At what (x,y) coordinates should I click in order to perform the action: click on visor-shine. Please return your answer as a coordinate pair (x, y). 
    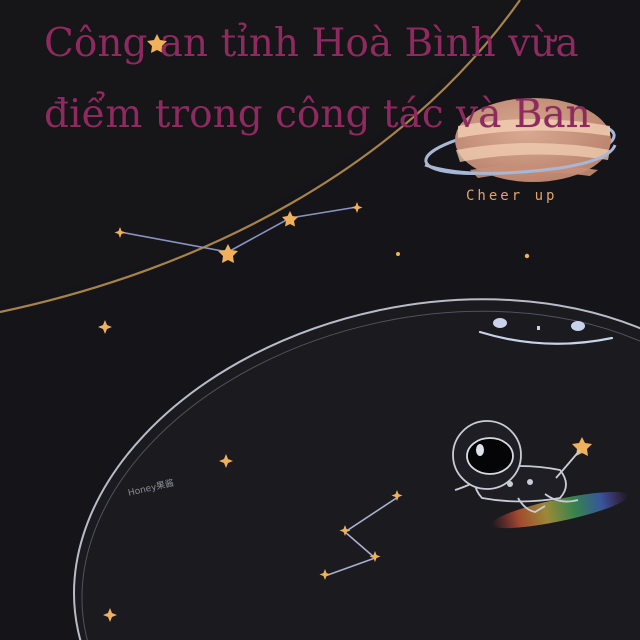
    Looking at the image, I should click on (480, 450).